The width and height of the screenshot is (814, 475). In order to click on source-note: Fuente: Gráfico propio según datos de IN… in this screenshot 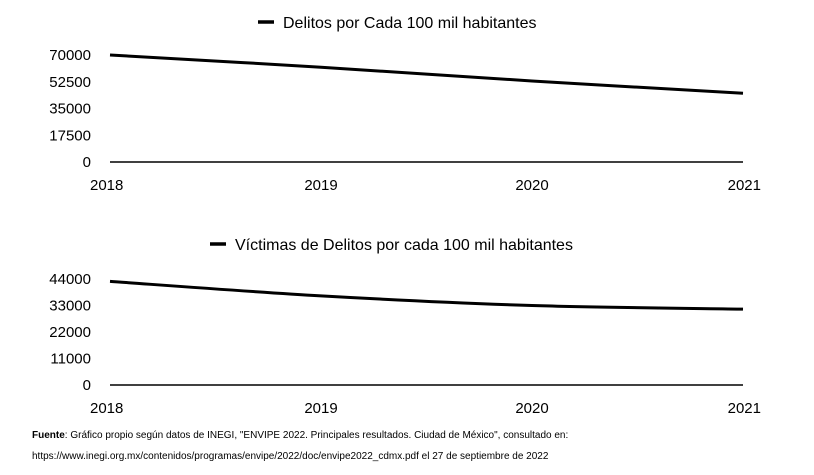, I will do `click(419, 446)`.